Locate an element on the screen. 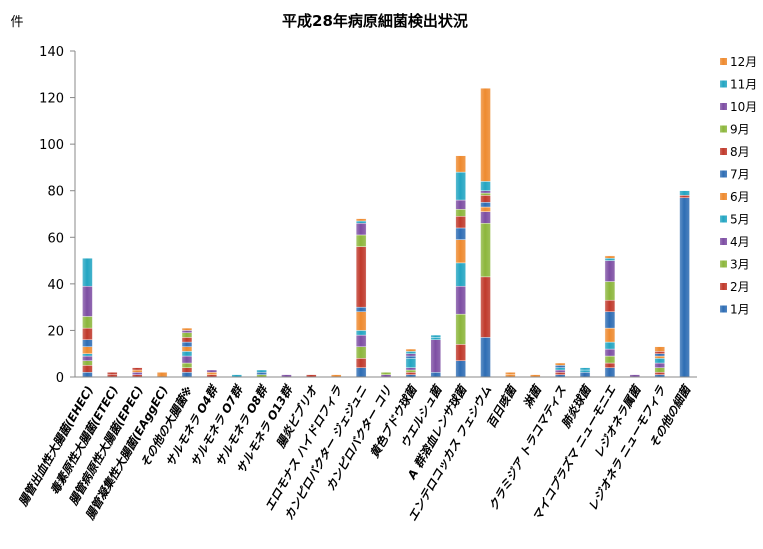  y-axis-ticks: 0 20 40 60 80 100 120 140 is located at coordinates (57, 215).